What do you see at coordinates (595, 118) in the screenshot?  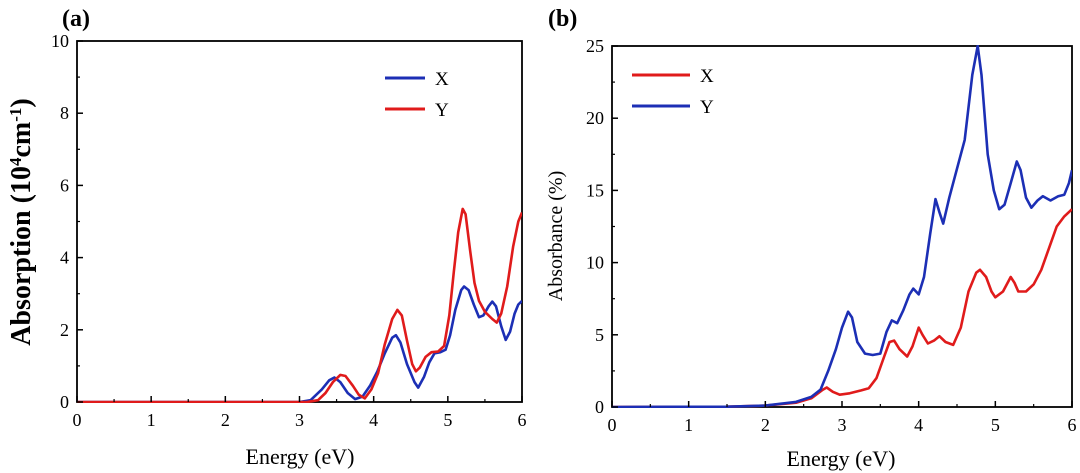 I see `panel-b-y-tick-label: 20` at bounding box center [595, 118].